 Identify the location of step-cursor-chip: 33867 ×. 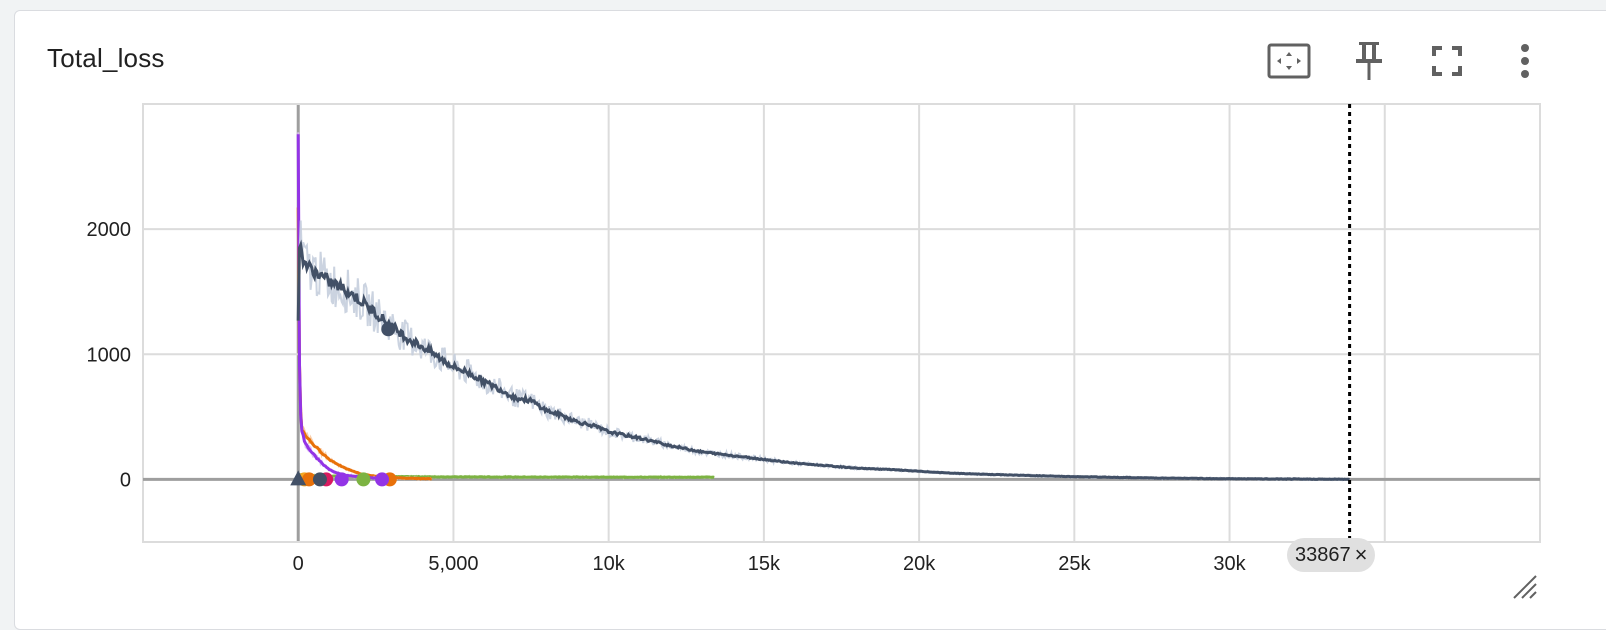
(1331, 555).